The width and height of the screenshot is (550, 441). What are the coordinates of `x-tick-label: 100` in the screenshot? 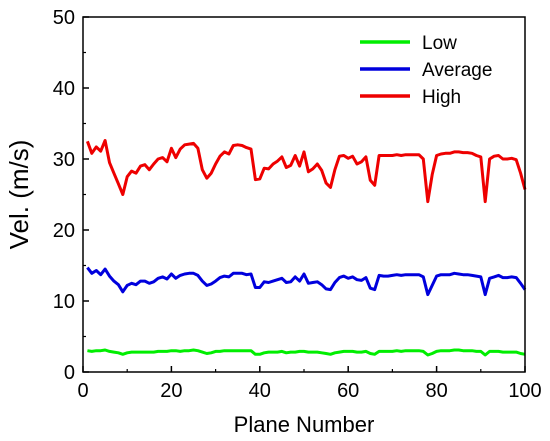 It's located at (524, 391).